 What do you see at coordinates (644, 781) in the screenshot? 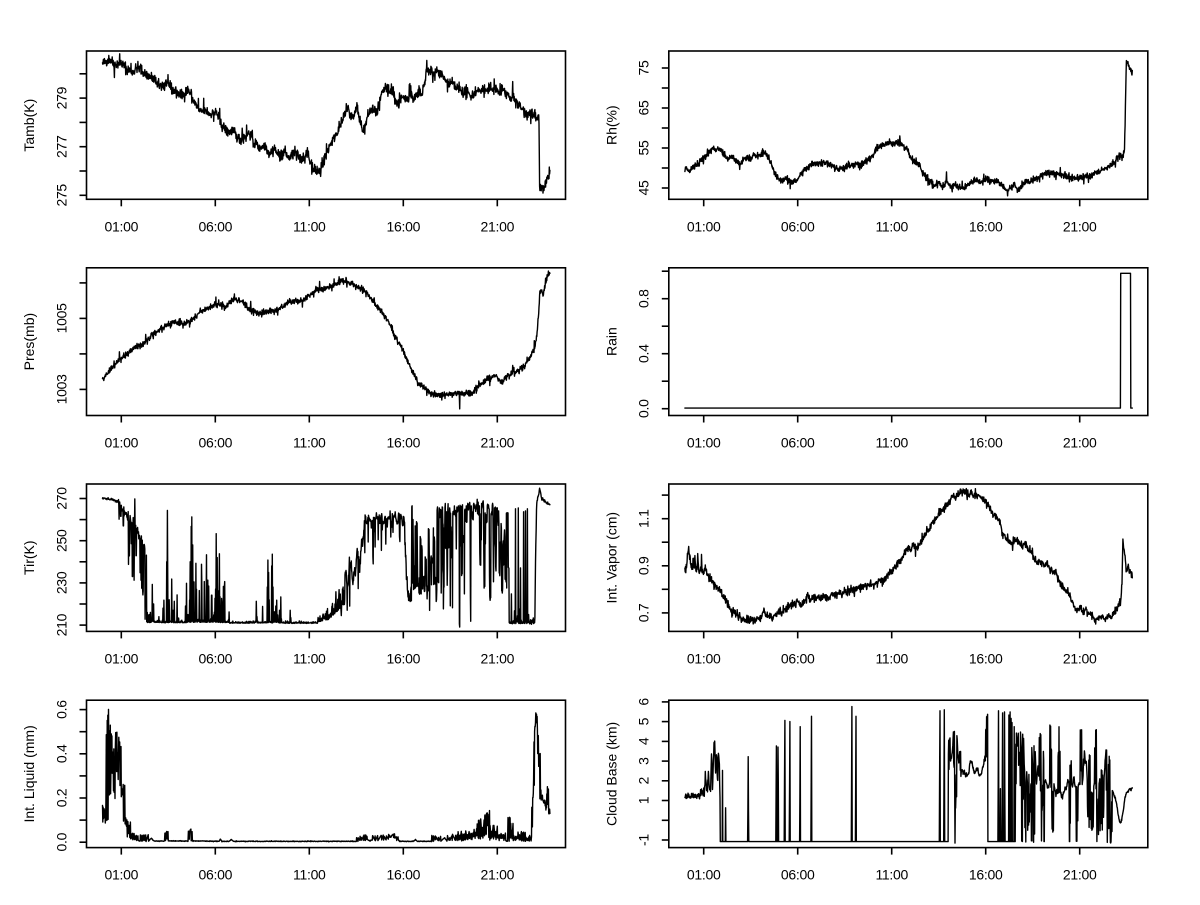
I see `svg-text: 2` at bounding box center [644, 781].